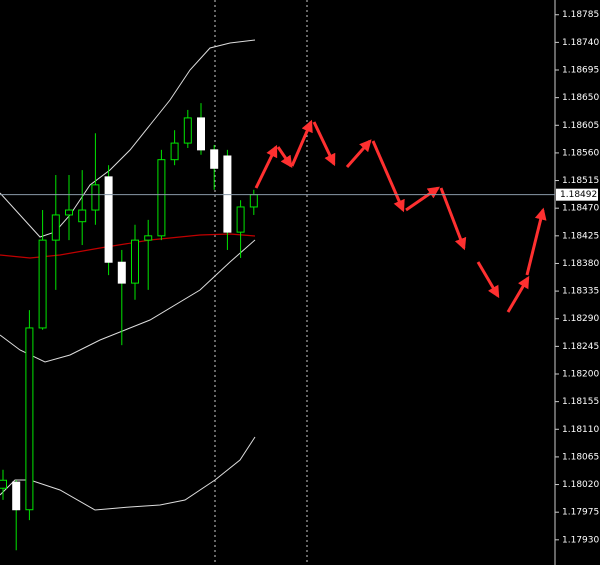 The height and width of the screenshot is (565, 600). Describe the element at coordinates (580, 181) in the screenshot. I see `y-tick-label: 1.18515` at that location.